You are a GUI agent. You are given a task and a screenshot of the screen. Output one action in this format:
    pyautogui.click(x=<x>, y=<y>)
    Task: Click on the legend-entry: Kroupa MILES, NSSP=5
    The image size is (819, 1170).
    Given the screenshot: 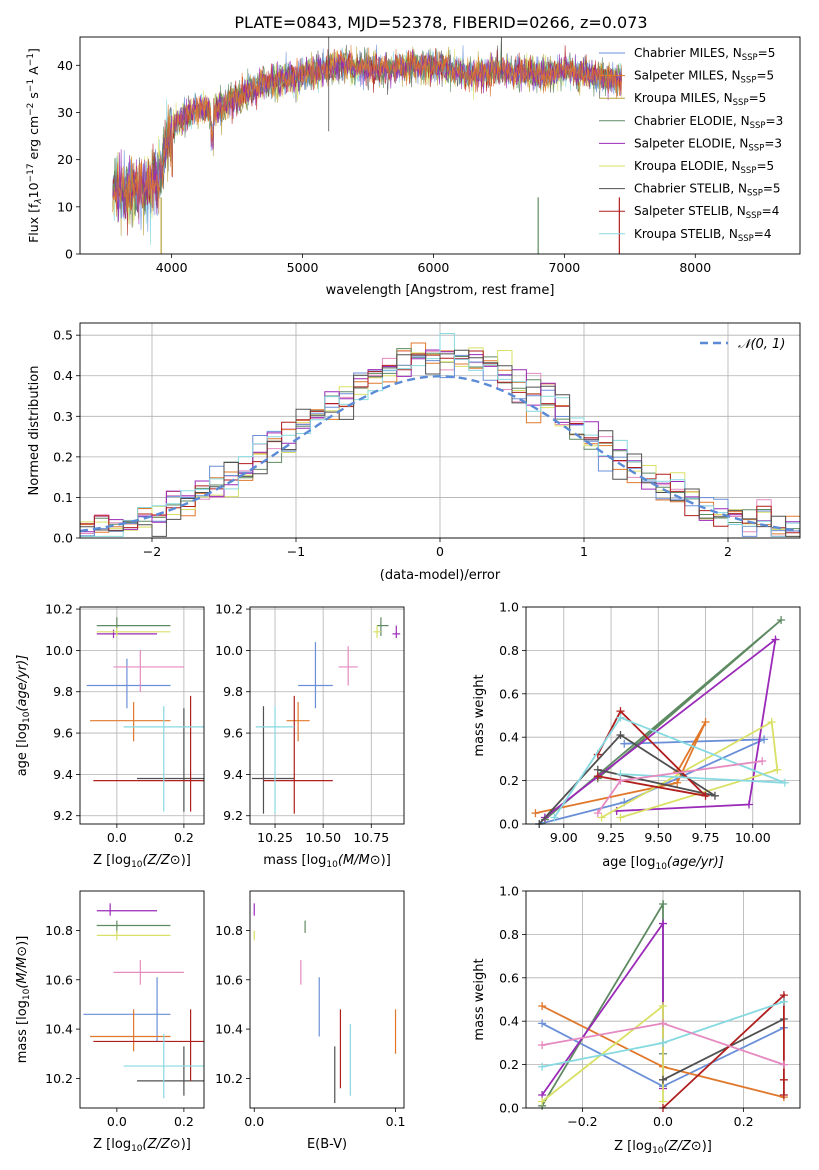 What is the action you would take?
    pyautogui.click(x=700, y=99)
    